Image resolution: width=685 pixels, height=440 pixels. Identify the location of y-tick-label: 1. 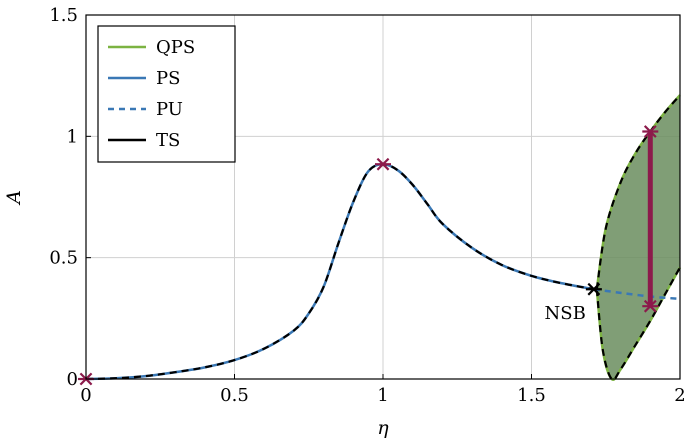
(72, 136).